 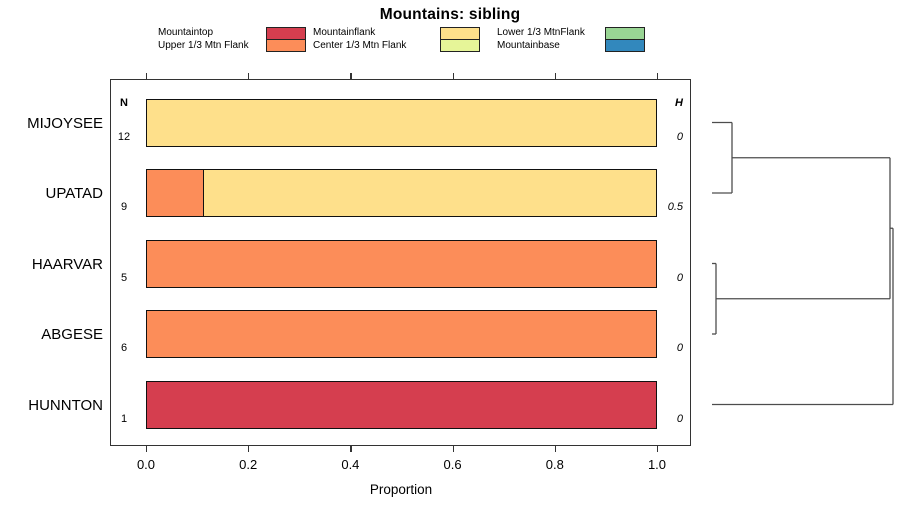 I want to click on legend-labels: Mountainflank Center 1/3 Mtn Flank, so click(x=359, y=39).